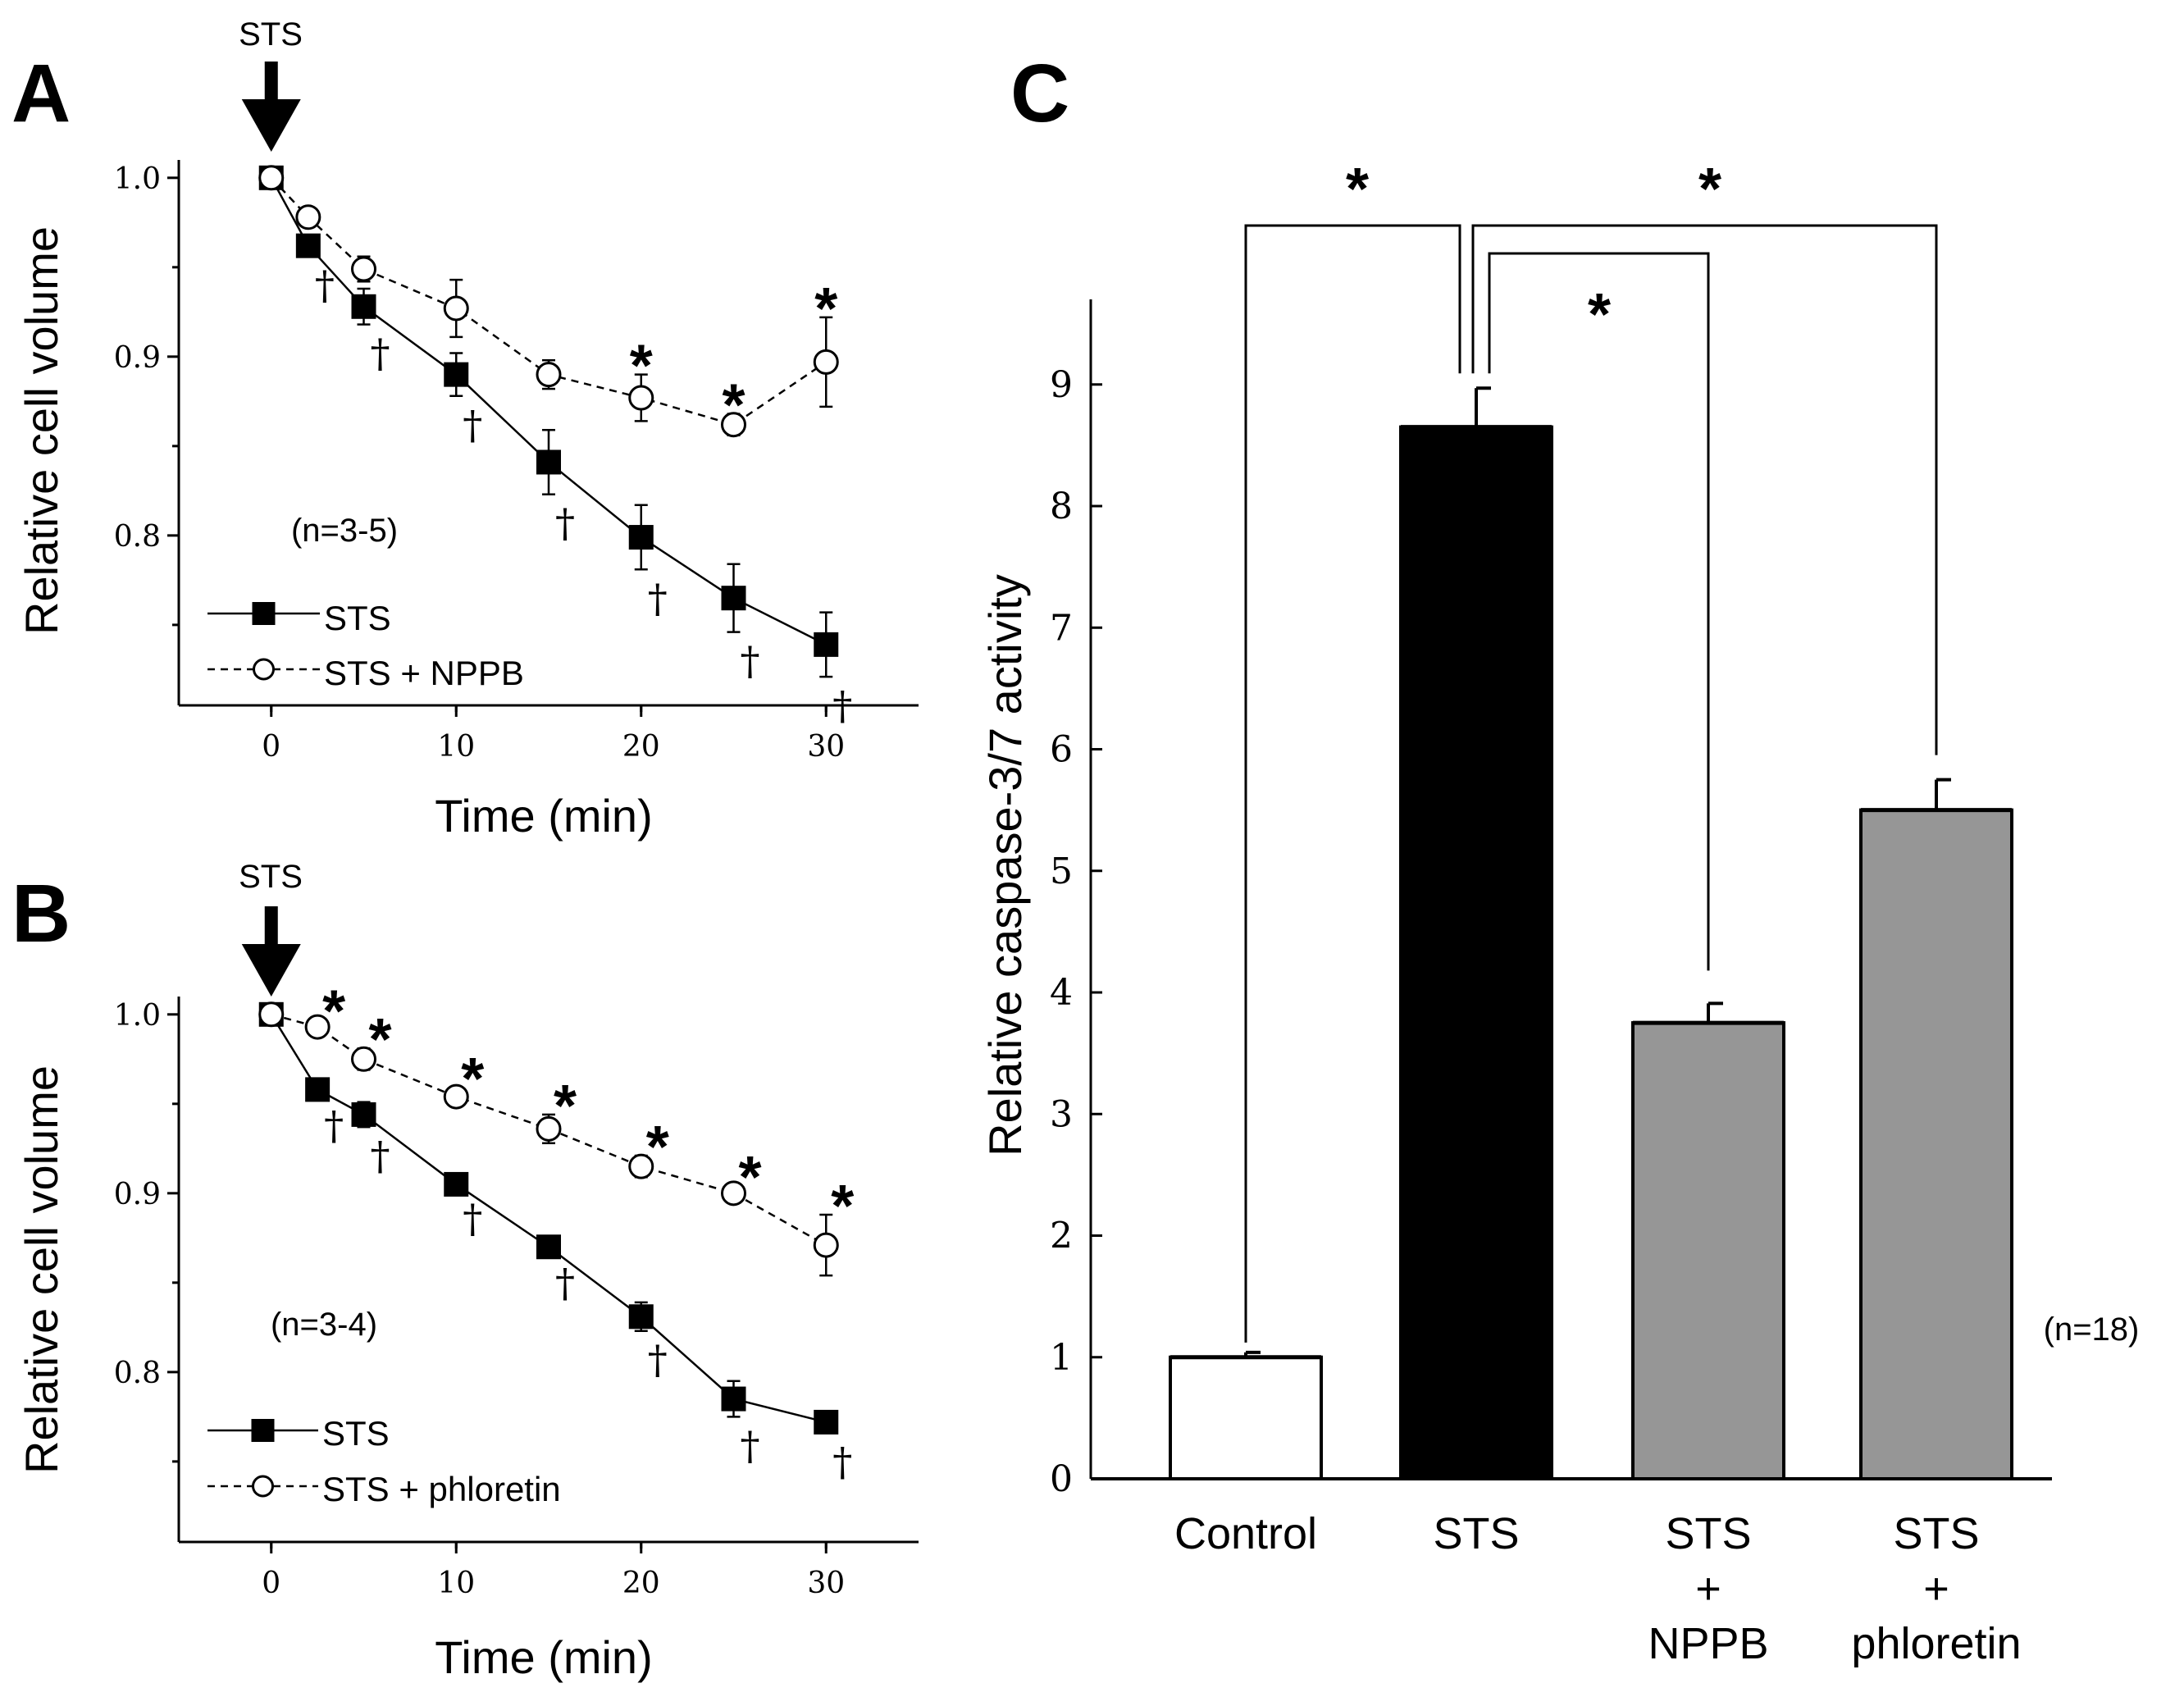  Describe the element at coordinates (1599, 611) in the screenshot. I see `panel-c-bracket-sts-nppb` at that location.